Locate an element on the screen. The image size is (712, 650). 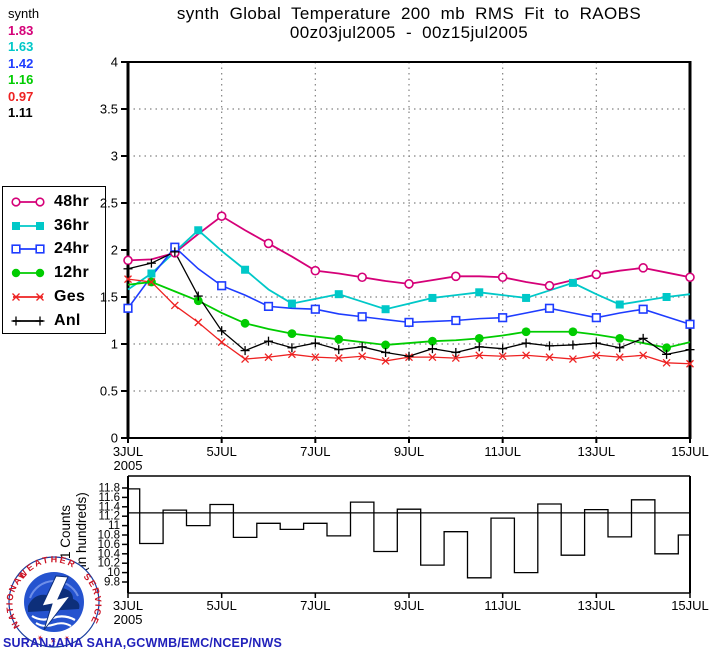
y-tick-label: 1.5 is located at coordinates (109, 297).